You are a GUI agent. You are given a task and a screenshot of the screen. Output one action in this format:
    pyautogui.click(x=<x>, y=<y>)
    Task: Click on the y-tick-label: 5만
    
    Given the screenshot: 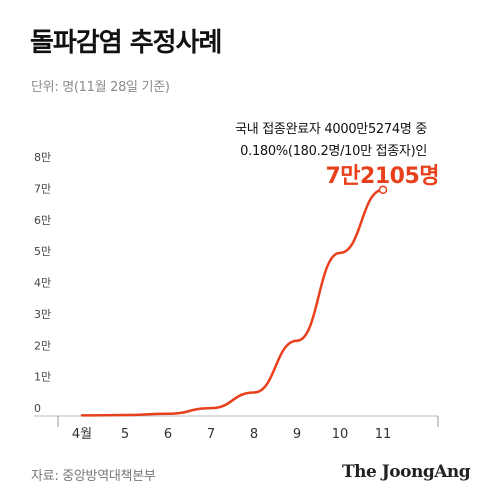 What is the action you would take?
    pyautogui.click(x=42, y=251)
    